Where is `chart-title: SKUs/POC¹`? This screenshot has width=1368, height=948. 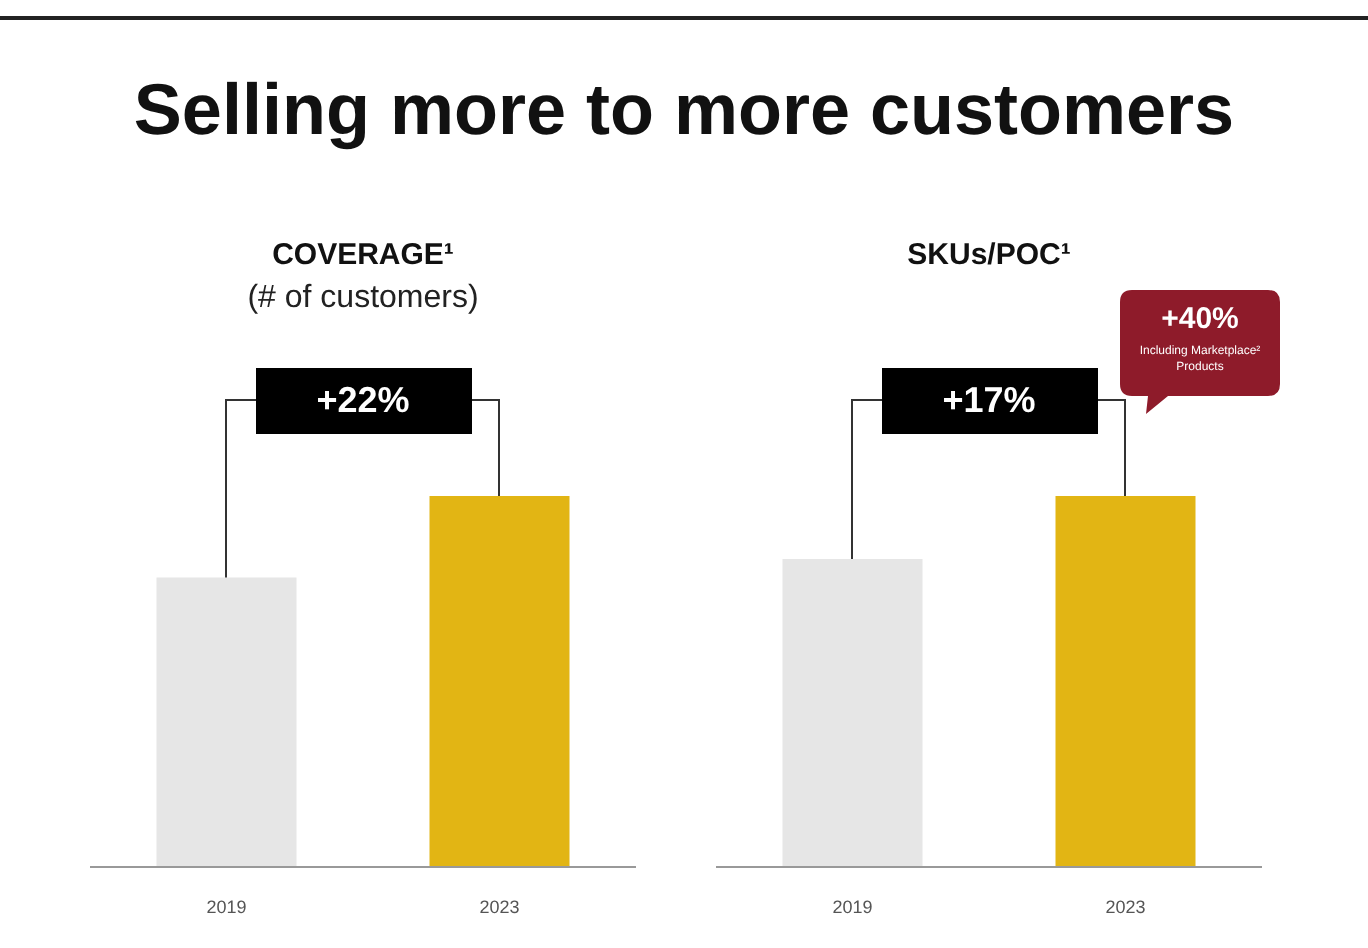
chart-title: SKUs/POC¹ is located at coordinates (989, 255).